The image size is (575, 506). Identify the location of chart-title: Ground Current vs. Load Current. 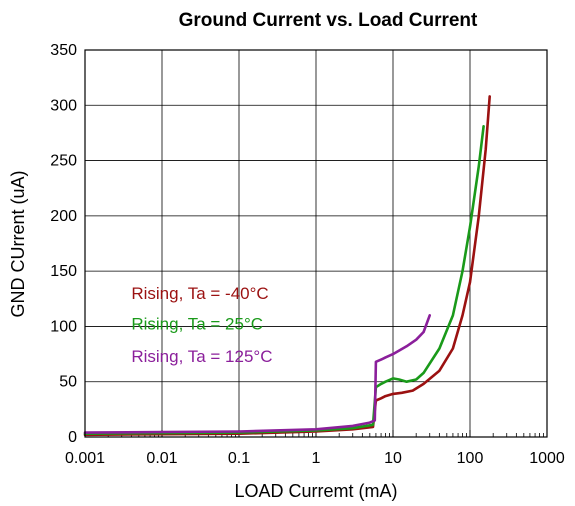
(328, 20).